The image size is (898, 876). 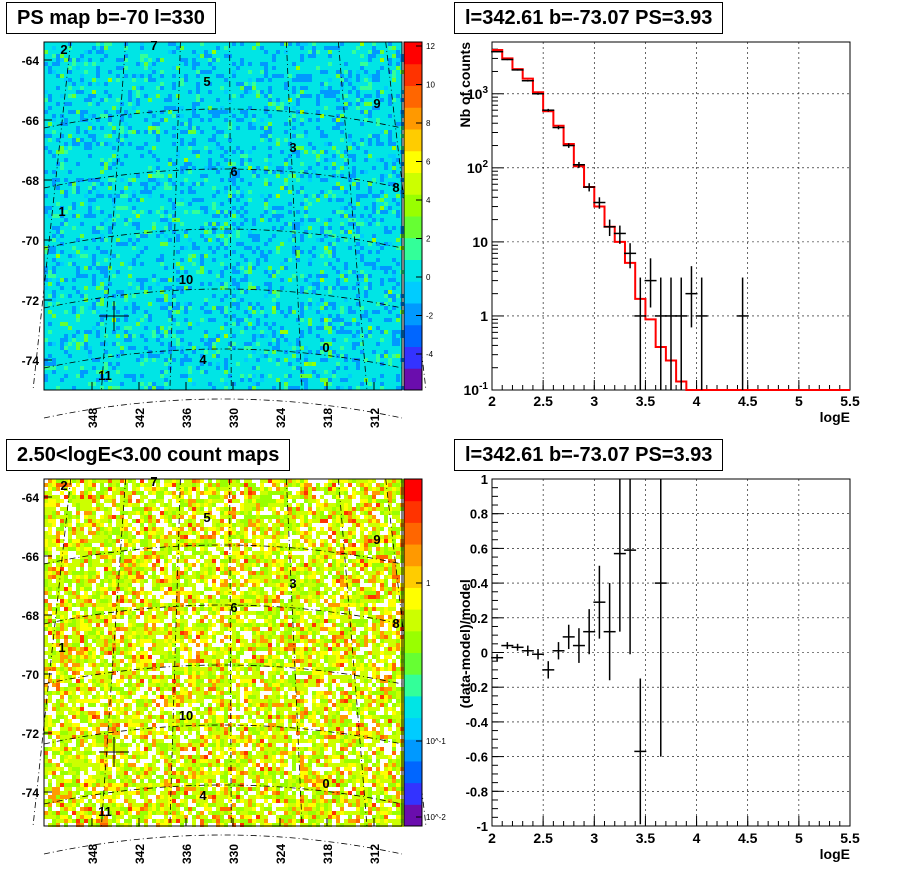 I want to click on y-tick-label: -66, so click(x=31, y=121).